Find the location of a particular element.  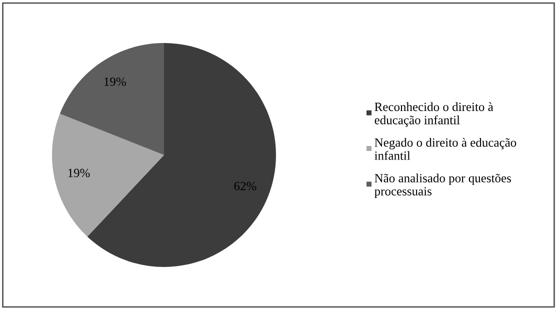

legend-label: Reconhecido o direito à educação infantil is located at coordinates (434, 114).